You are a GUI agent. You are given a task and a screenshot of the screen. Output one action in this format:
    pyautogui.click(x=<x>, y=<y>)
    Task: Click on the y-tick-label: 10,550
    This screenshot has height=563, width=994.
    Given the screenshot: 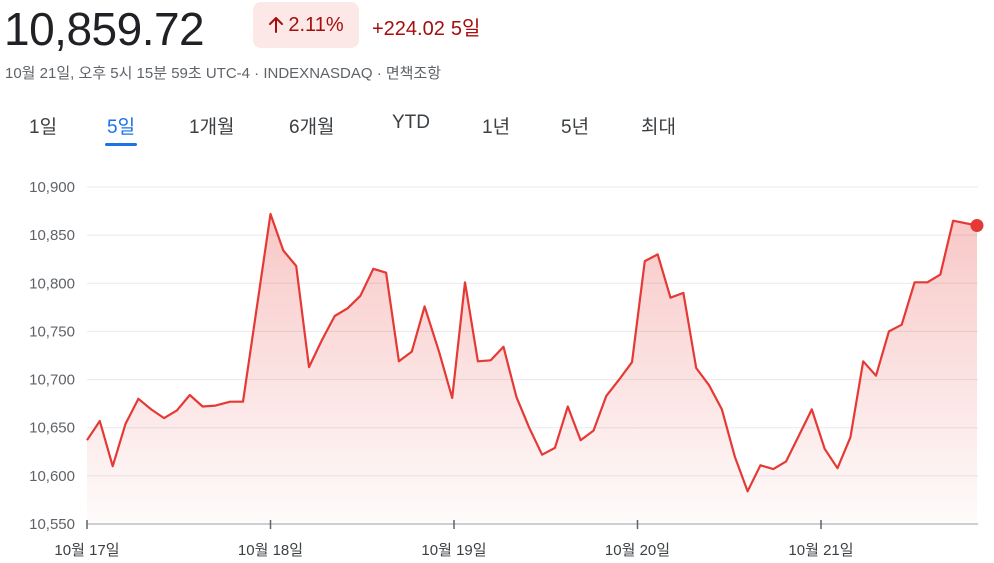 What is the action you would take?
    pyautogui.click(x=52, y=524)
    